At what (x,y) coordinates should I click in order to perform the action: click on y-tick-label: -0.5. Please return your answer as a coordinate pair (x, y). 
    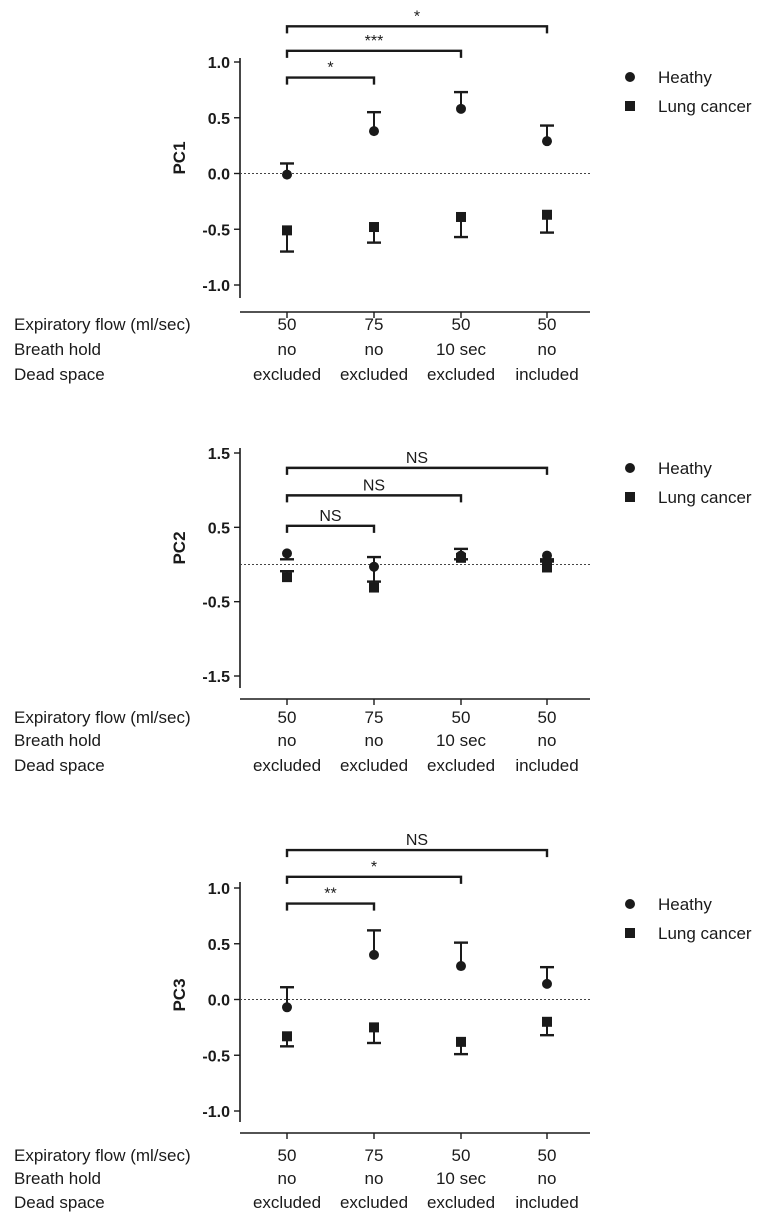
    Looking at the image, I should click on (216, 230).